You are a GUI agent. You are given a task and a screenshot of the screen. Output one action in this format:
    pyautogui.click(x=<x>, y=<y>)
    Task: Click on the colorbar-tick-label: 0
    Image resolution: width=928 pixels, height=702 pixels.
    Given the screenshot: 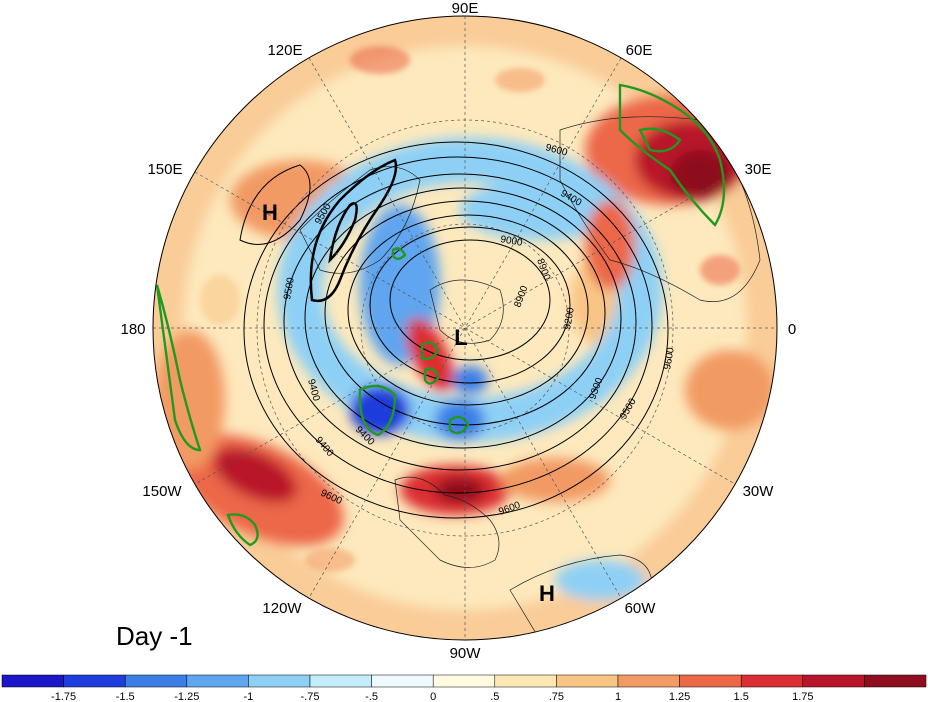 What is the action you would take?
    pyautogui.click(x=433, y=696)
    